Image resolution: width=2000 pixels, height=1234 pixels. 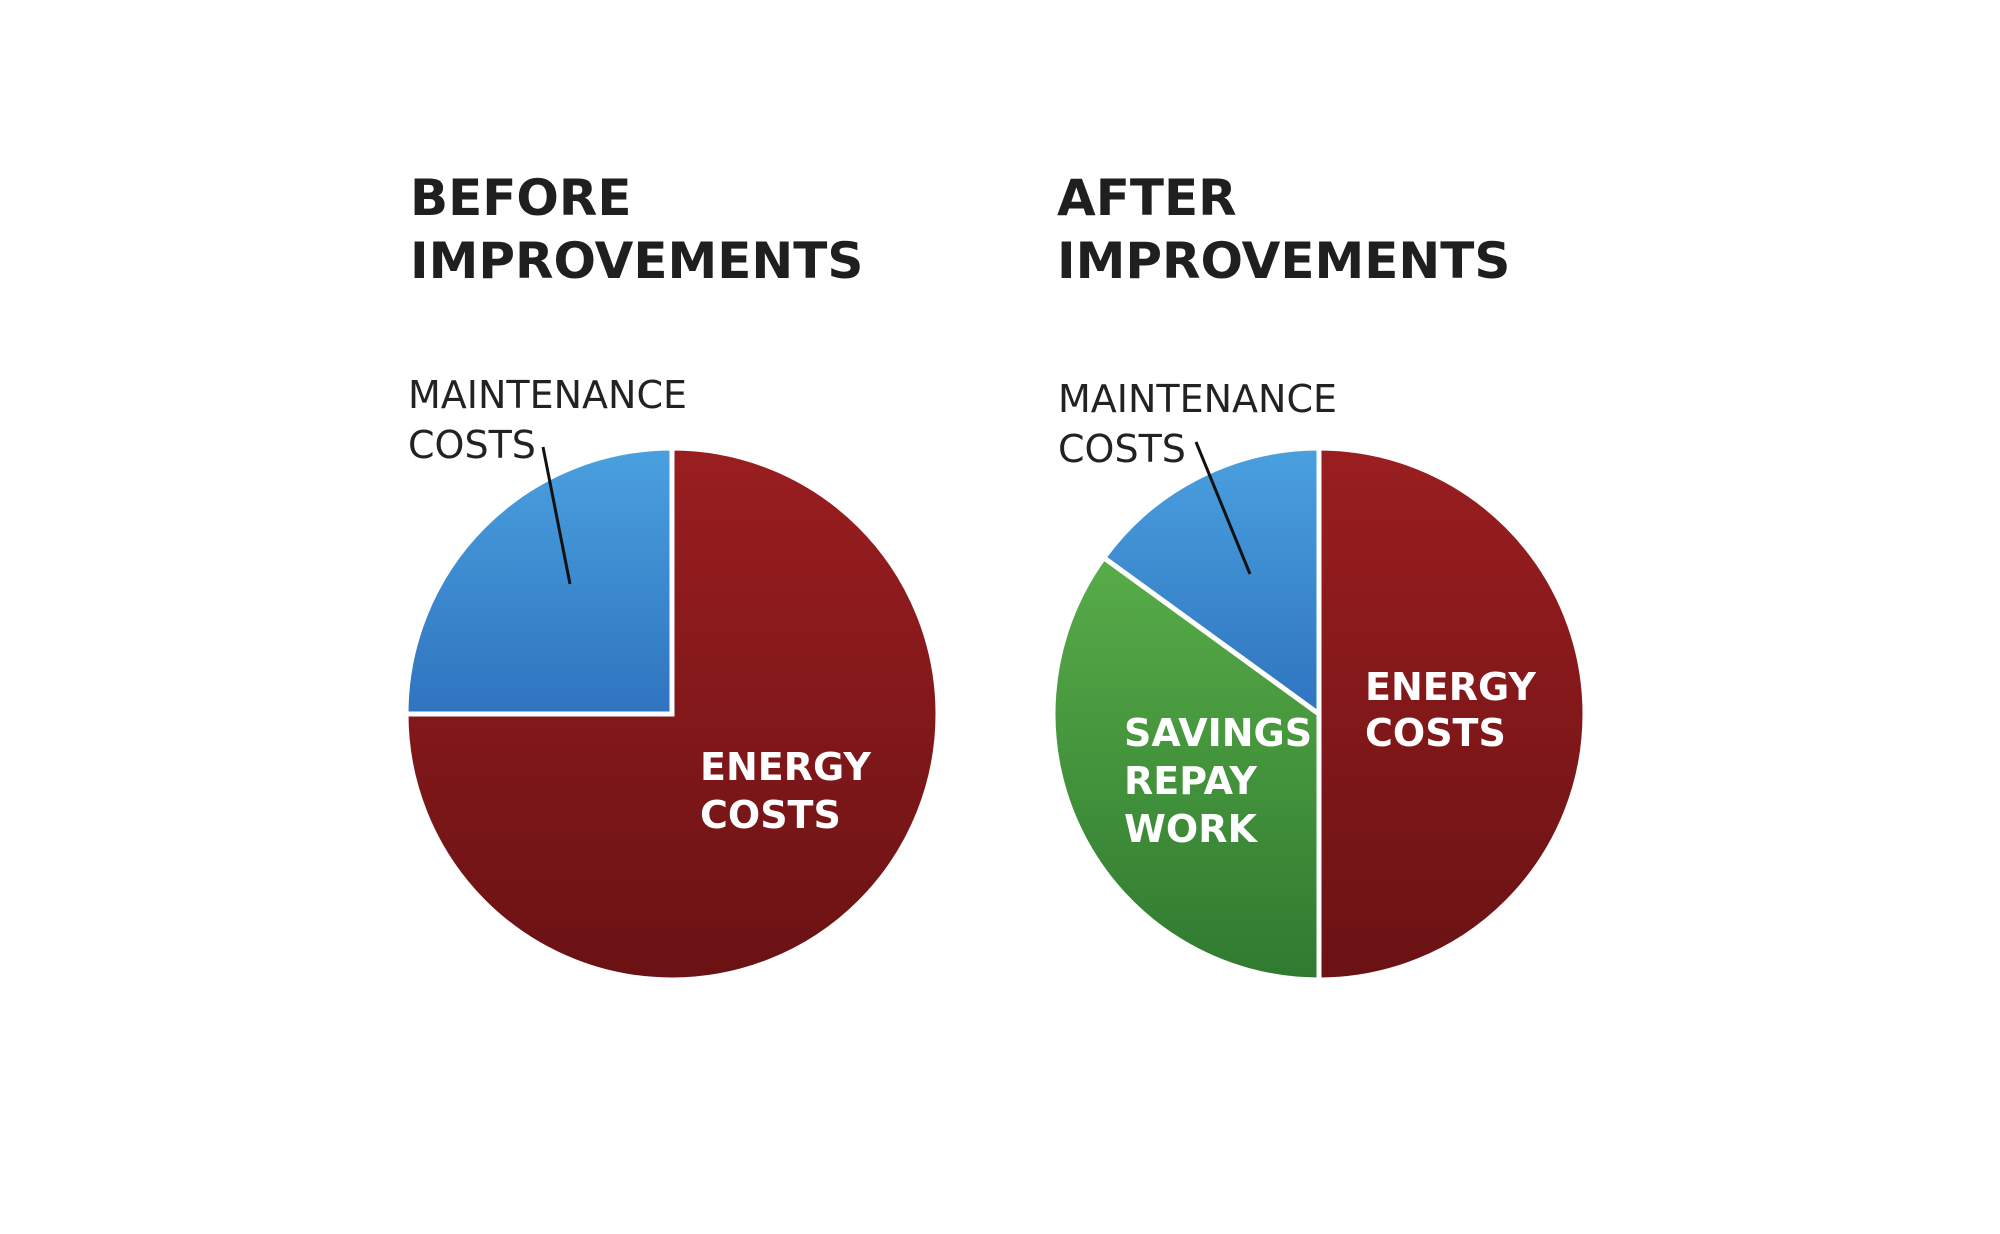 What do you see at coordinates (1191, 829) in the screenshot?
I see `label-savings-line3: WORK` at bounding box center [1191, 829].